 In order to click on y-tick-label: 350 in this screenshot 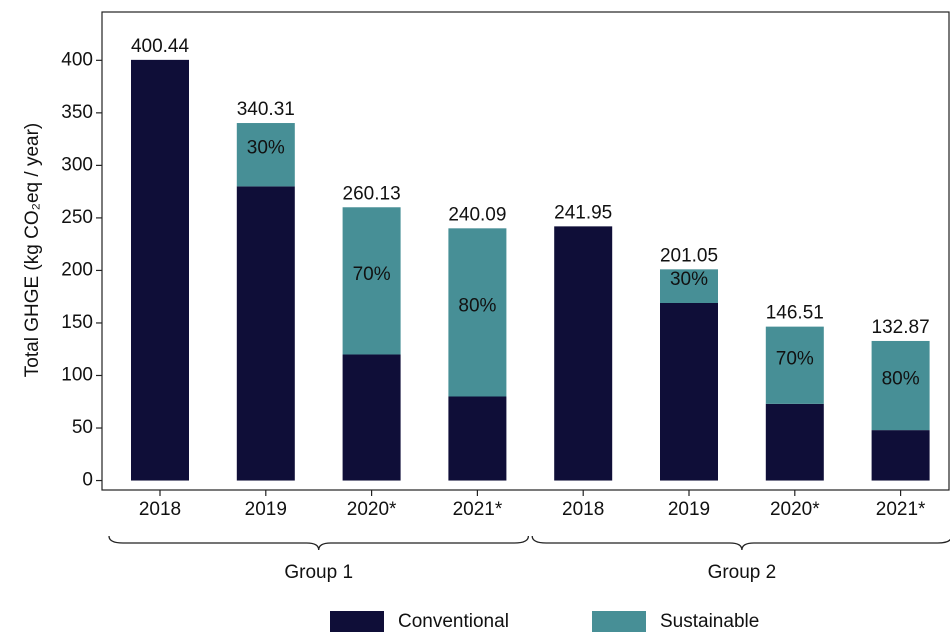, I will do `click(77, 112)`.